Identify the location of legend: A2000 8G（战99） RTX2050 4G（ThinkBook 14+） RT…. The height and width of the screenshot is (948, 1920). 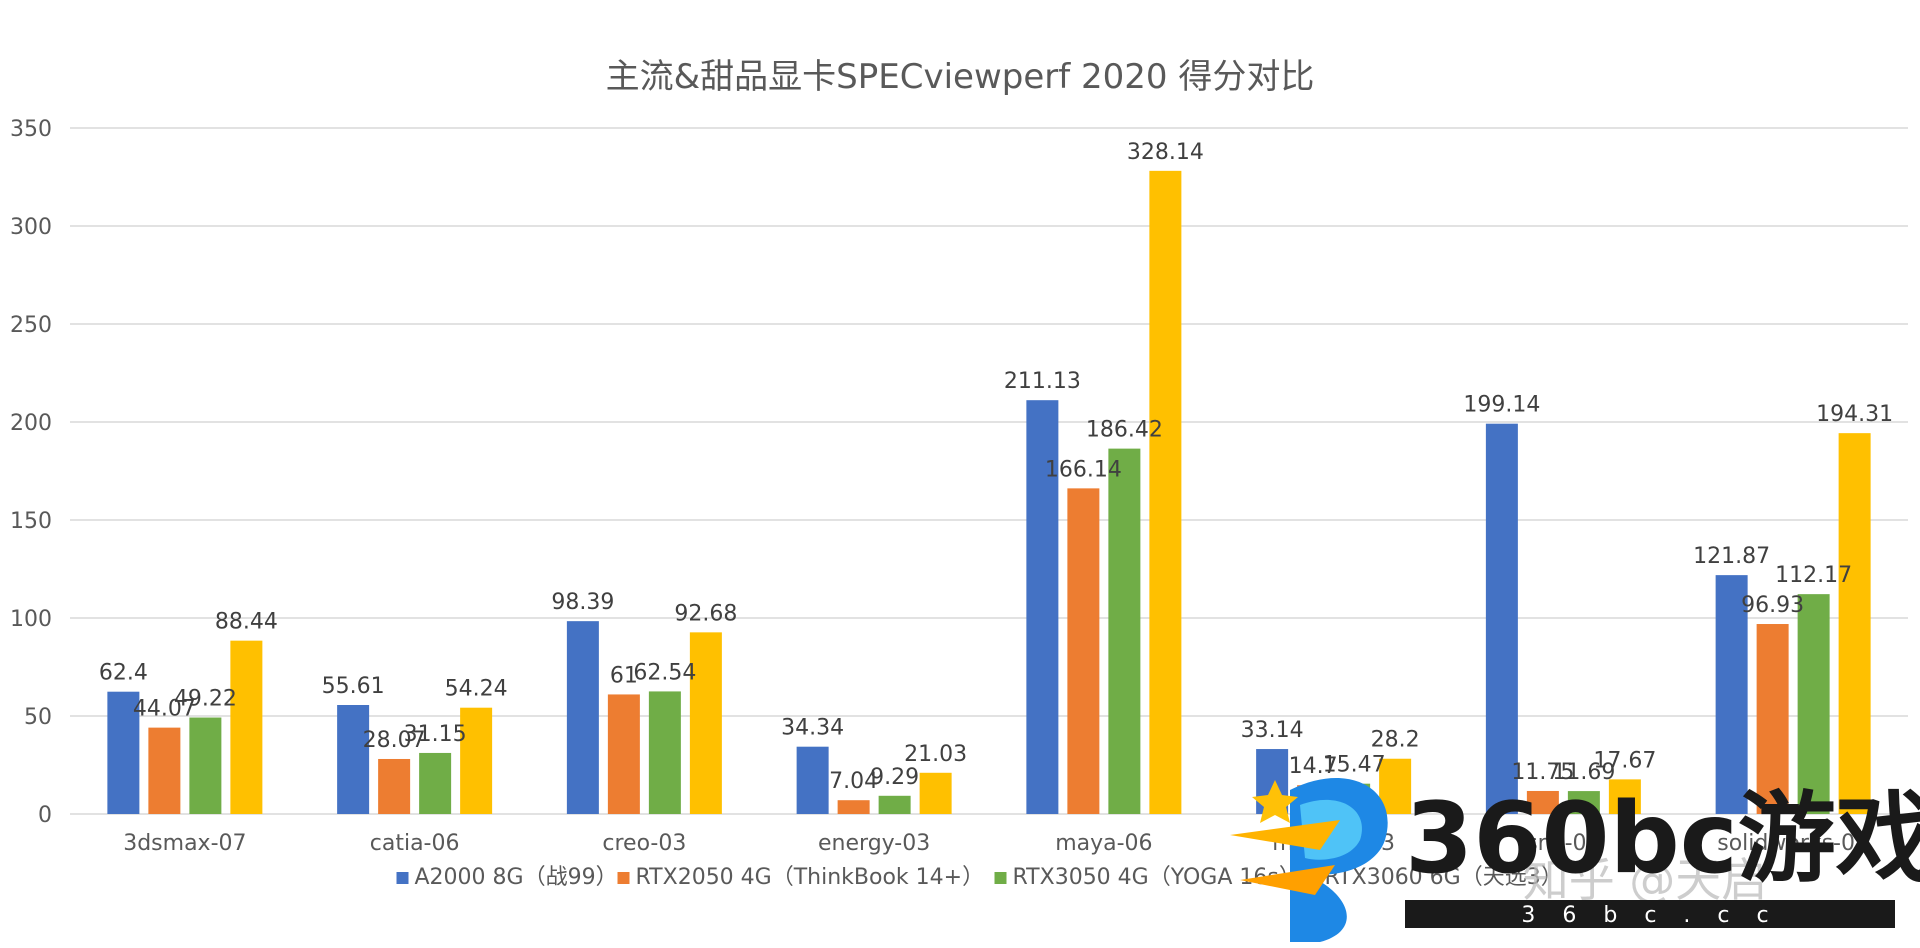
(979, 877).